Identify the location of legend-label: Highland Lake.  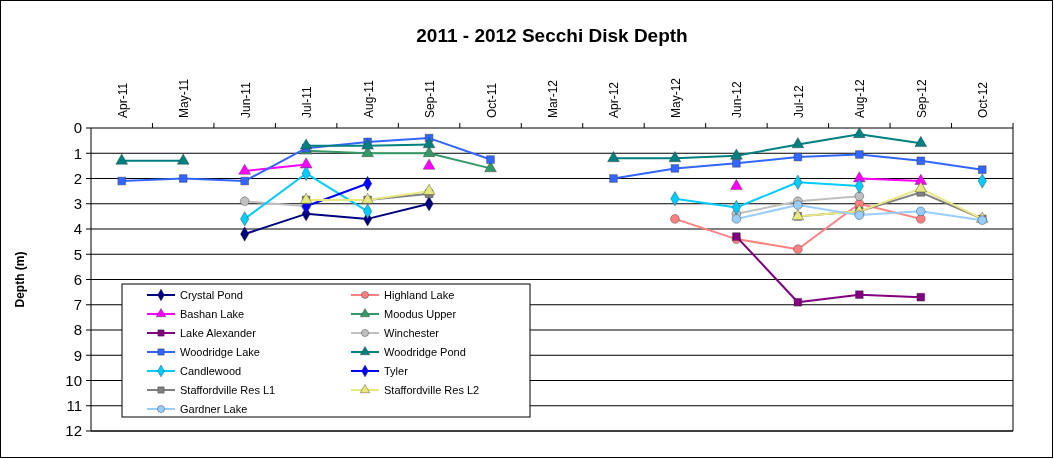
(419, 294).